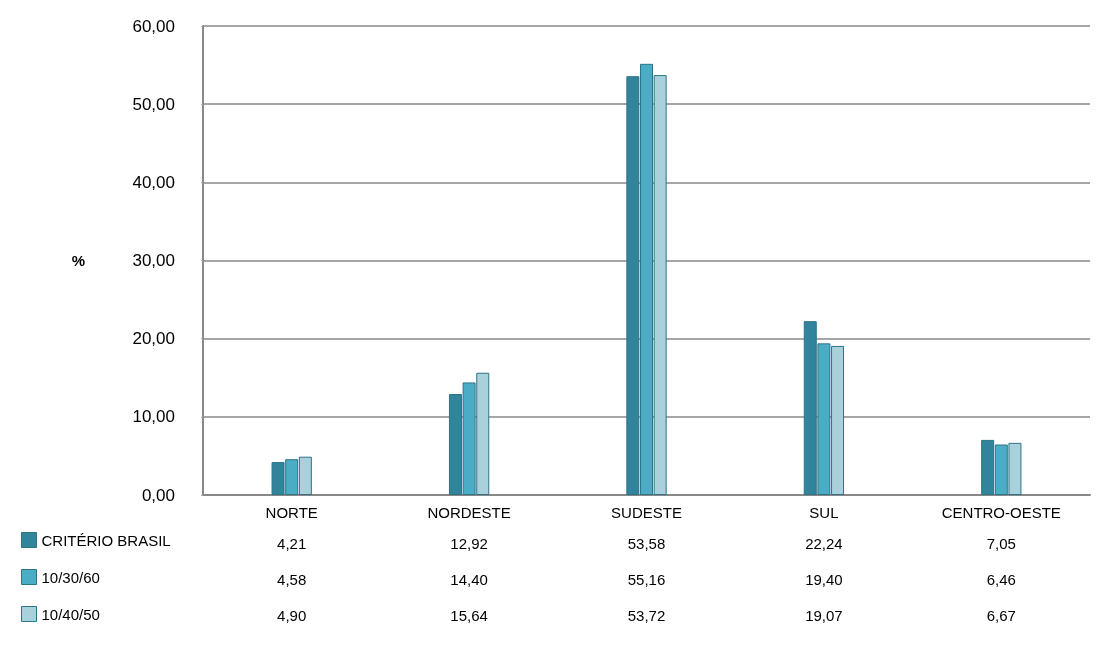 This screenshot has height=650, width=1104. What do you see at coordinates (824, 615) in the screenshot?
I see `data-label: 19,07` at bounding box center [824, 615].